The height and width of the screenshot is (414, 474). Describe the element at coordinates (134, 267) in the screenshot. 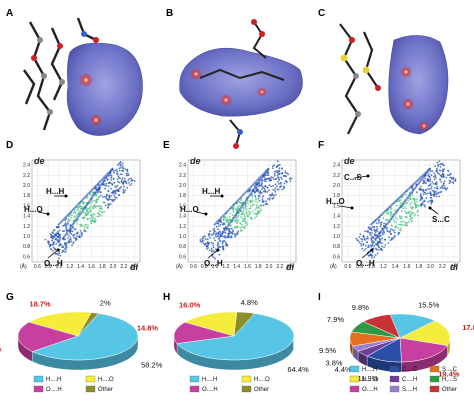

I see `x-tick-label: 2.4` at that location.